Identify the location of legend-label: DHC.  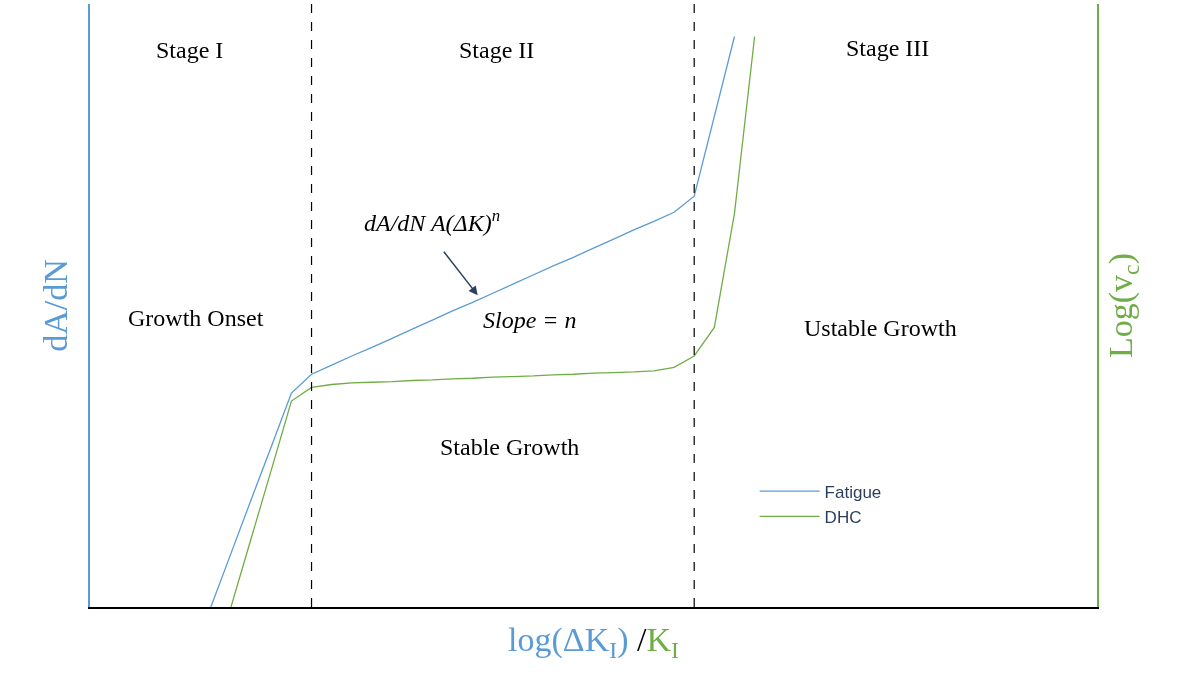
(843, 517).